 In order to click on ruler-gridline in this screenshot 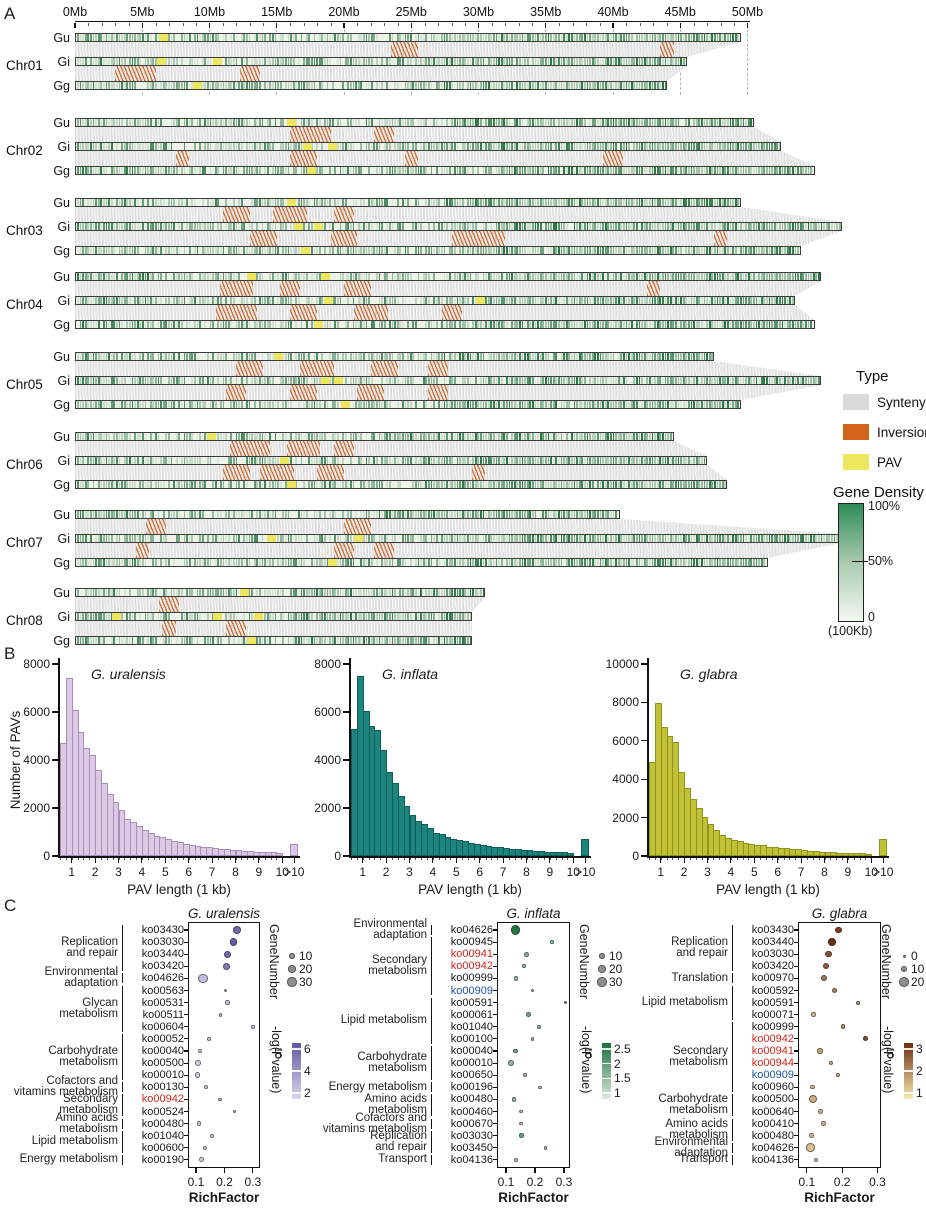, I will do `click(747, 62)`.